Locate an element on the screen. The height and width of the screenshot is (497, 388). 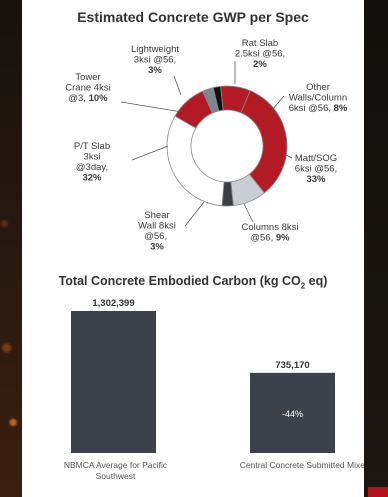
donut-label-matt-line: Matt/SOG is located at coordinates (316, 158).